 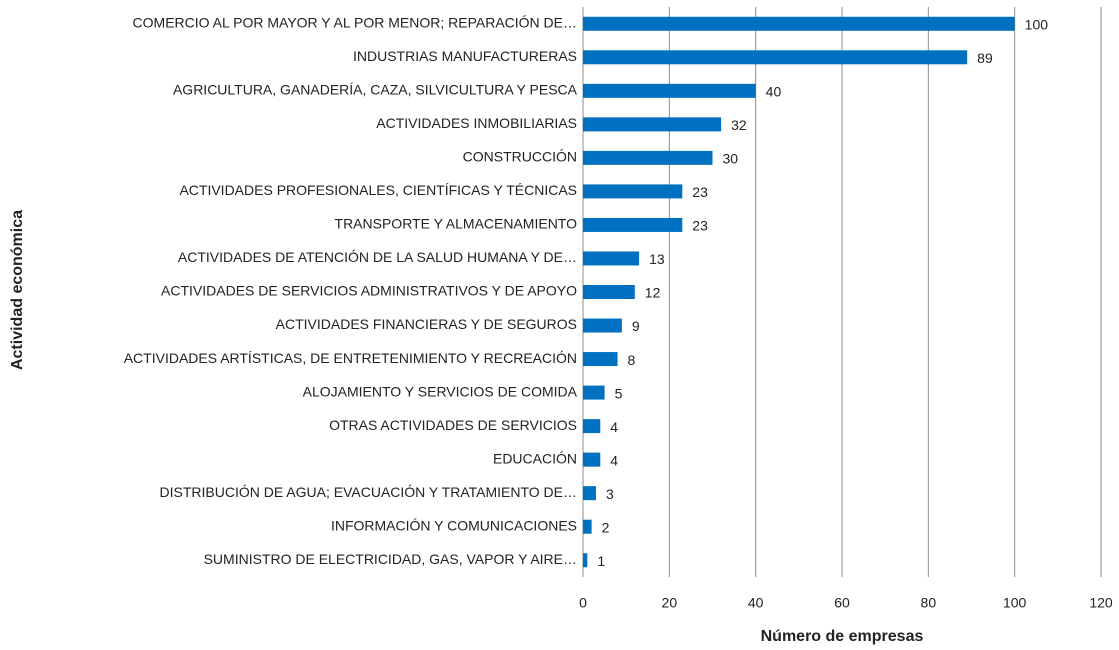 I want to click on y-tick-label: ACTIVIDADES FINANCIERAS Y DE SEGUROS, so click(x=426, y=324).